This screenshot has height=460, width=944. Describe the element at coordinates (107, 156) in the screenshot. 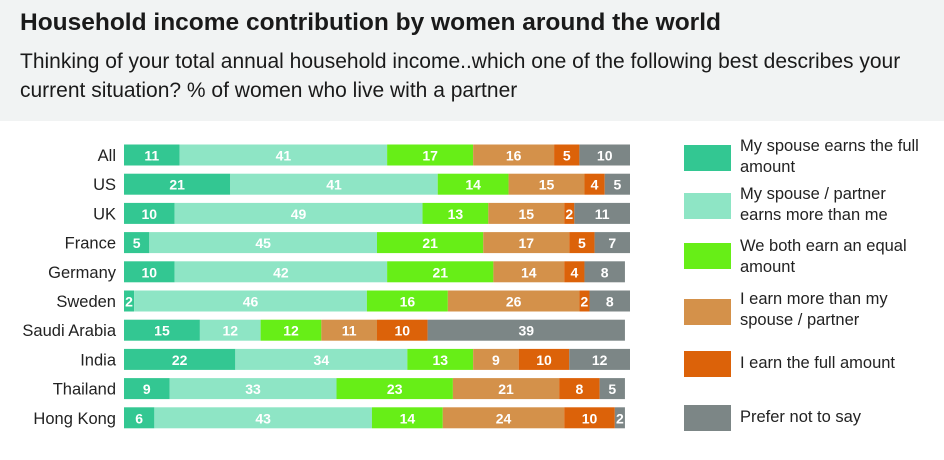

I see `category-label-all: All` at that location.